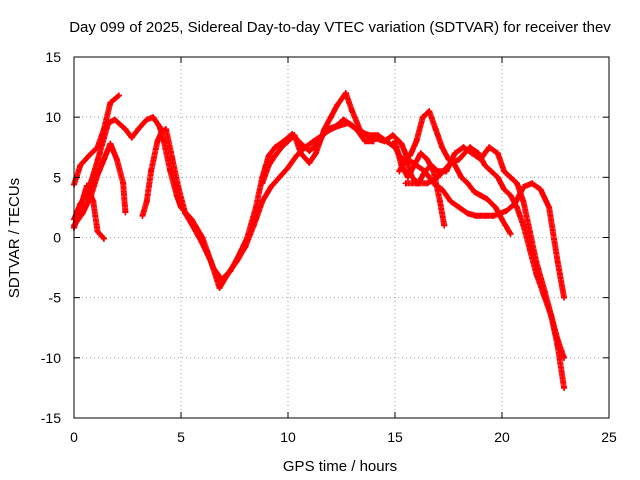 Image resolution: width=640 pixels, height=480 pixels. Describe the element at coordinates (51, 358) in the screenshot. I see `y-tick-label: -10` at that location.